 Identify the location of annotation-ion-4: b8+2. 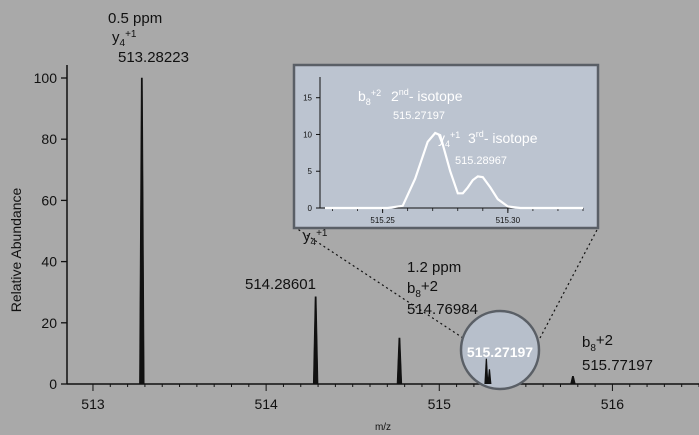
(597, 343).